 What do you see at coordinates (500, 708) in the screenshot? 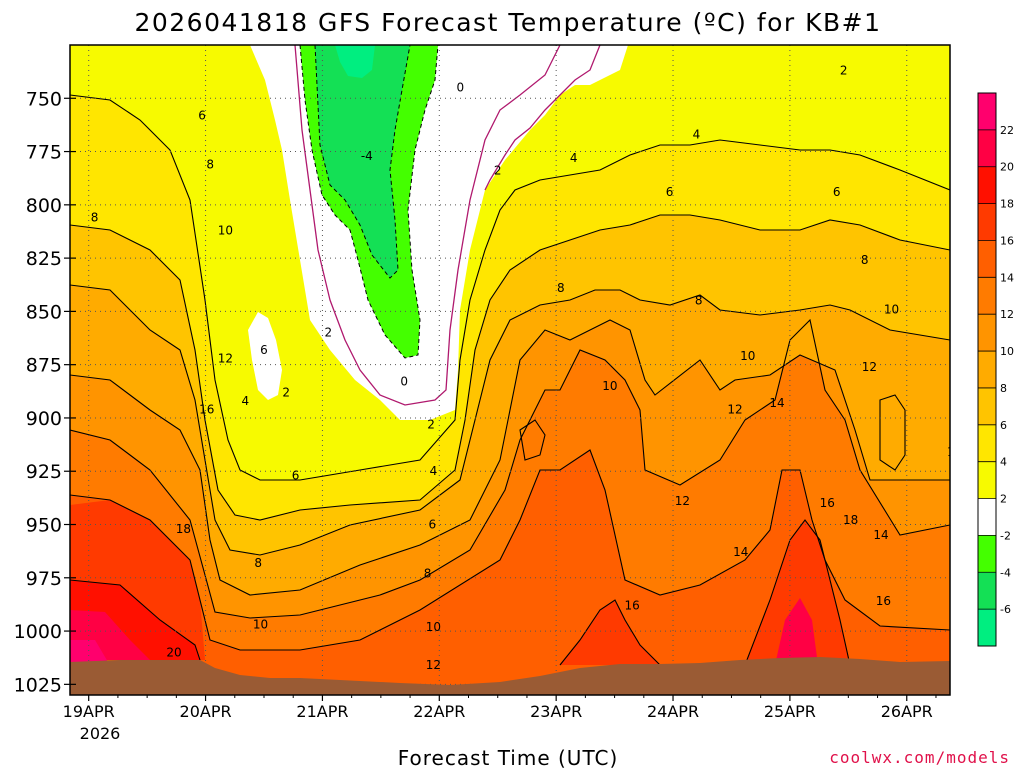
I see `x-axis-ticks: 19APR 20APR 21APR 22APR 23APR 24APR 25APR 26APR` at bounding box center [500, 708].